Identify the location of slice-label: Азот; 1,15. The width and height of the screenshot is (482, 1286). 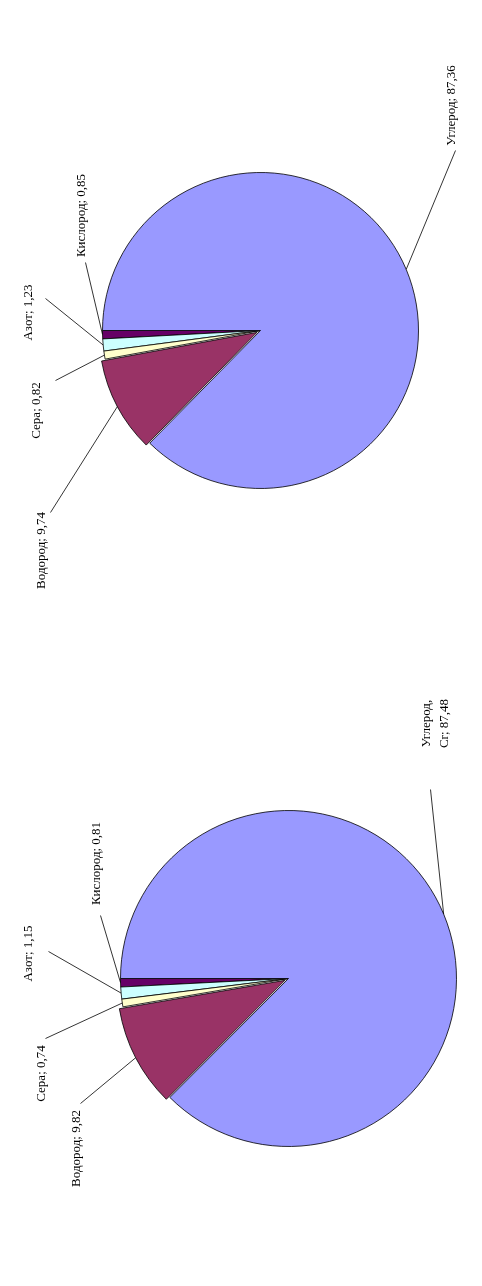
(27, 953).